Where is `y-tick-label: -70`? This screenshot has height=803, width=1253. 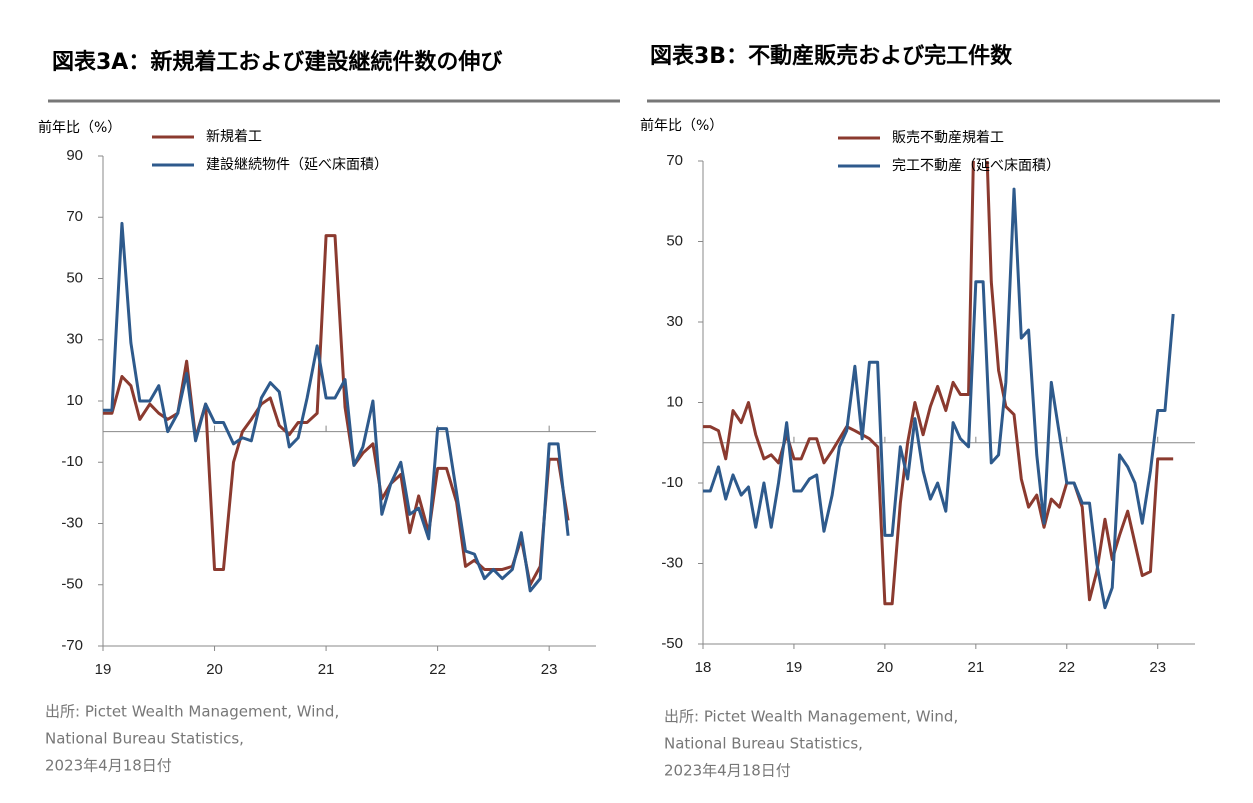
y-tick-label: -70 is located at coordinates (72, 645).